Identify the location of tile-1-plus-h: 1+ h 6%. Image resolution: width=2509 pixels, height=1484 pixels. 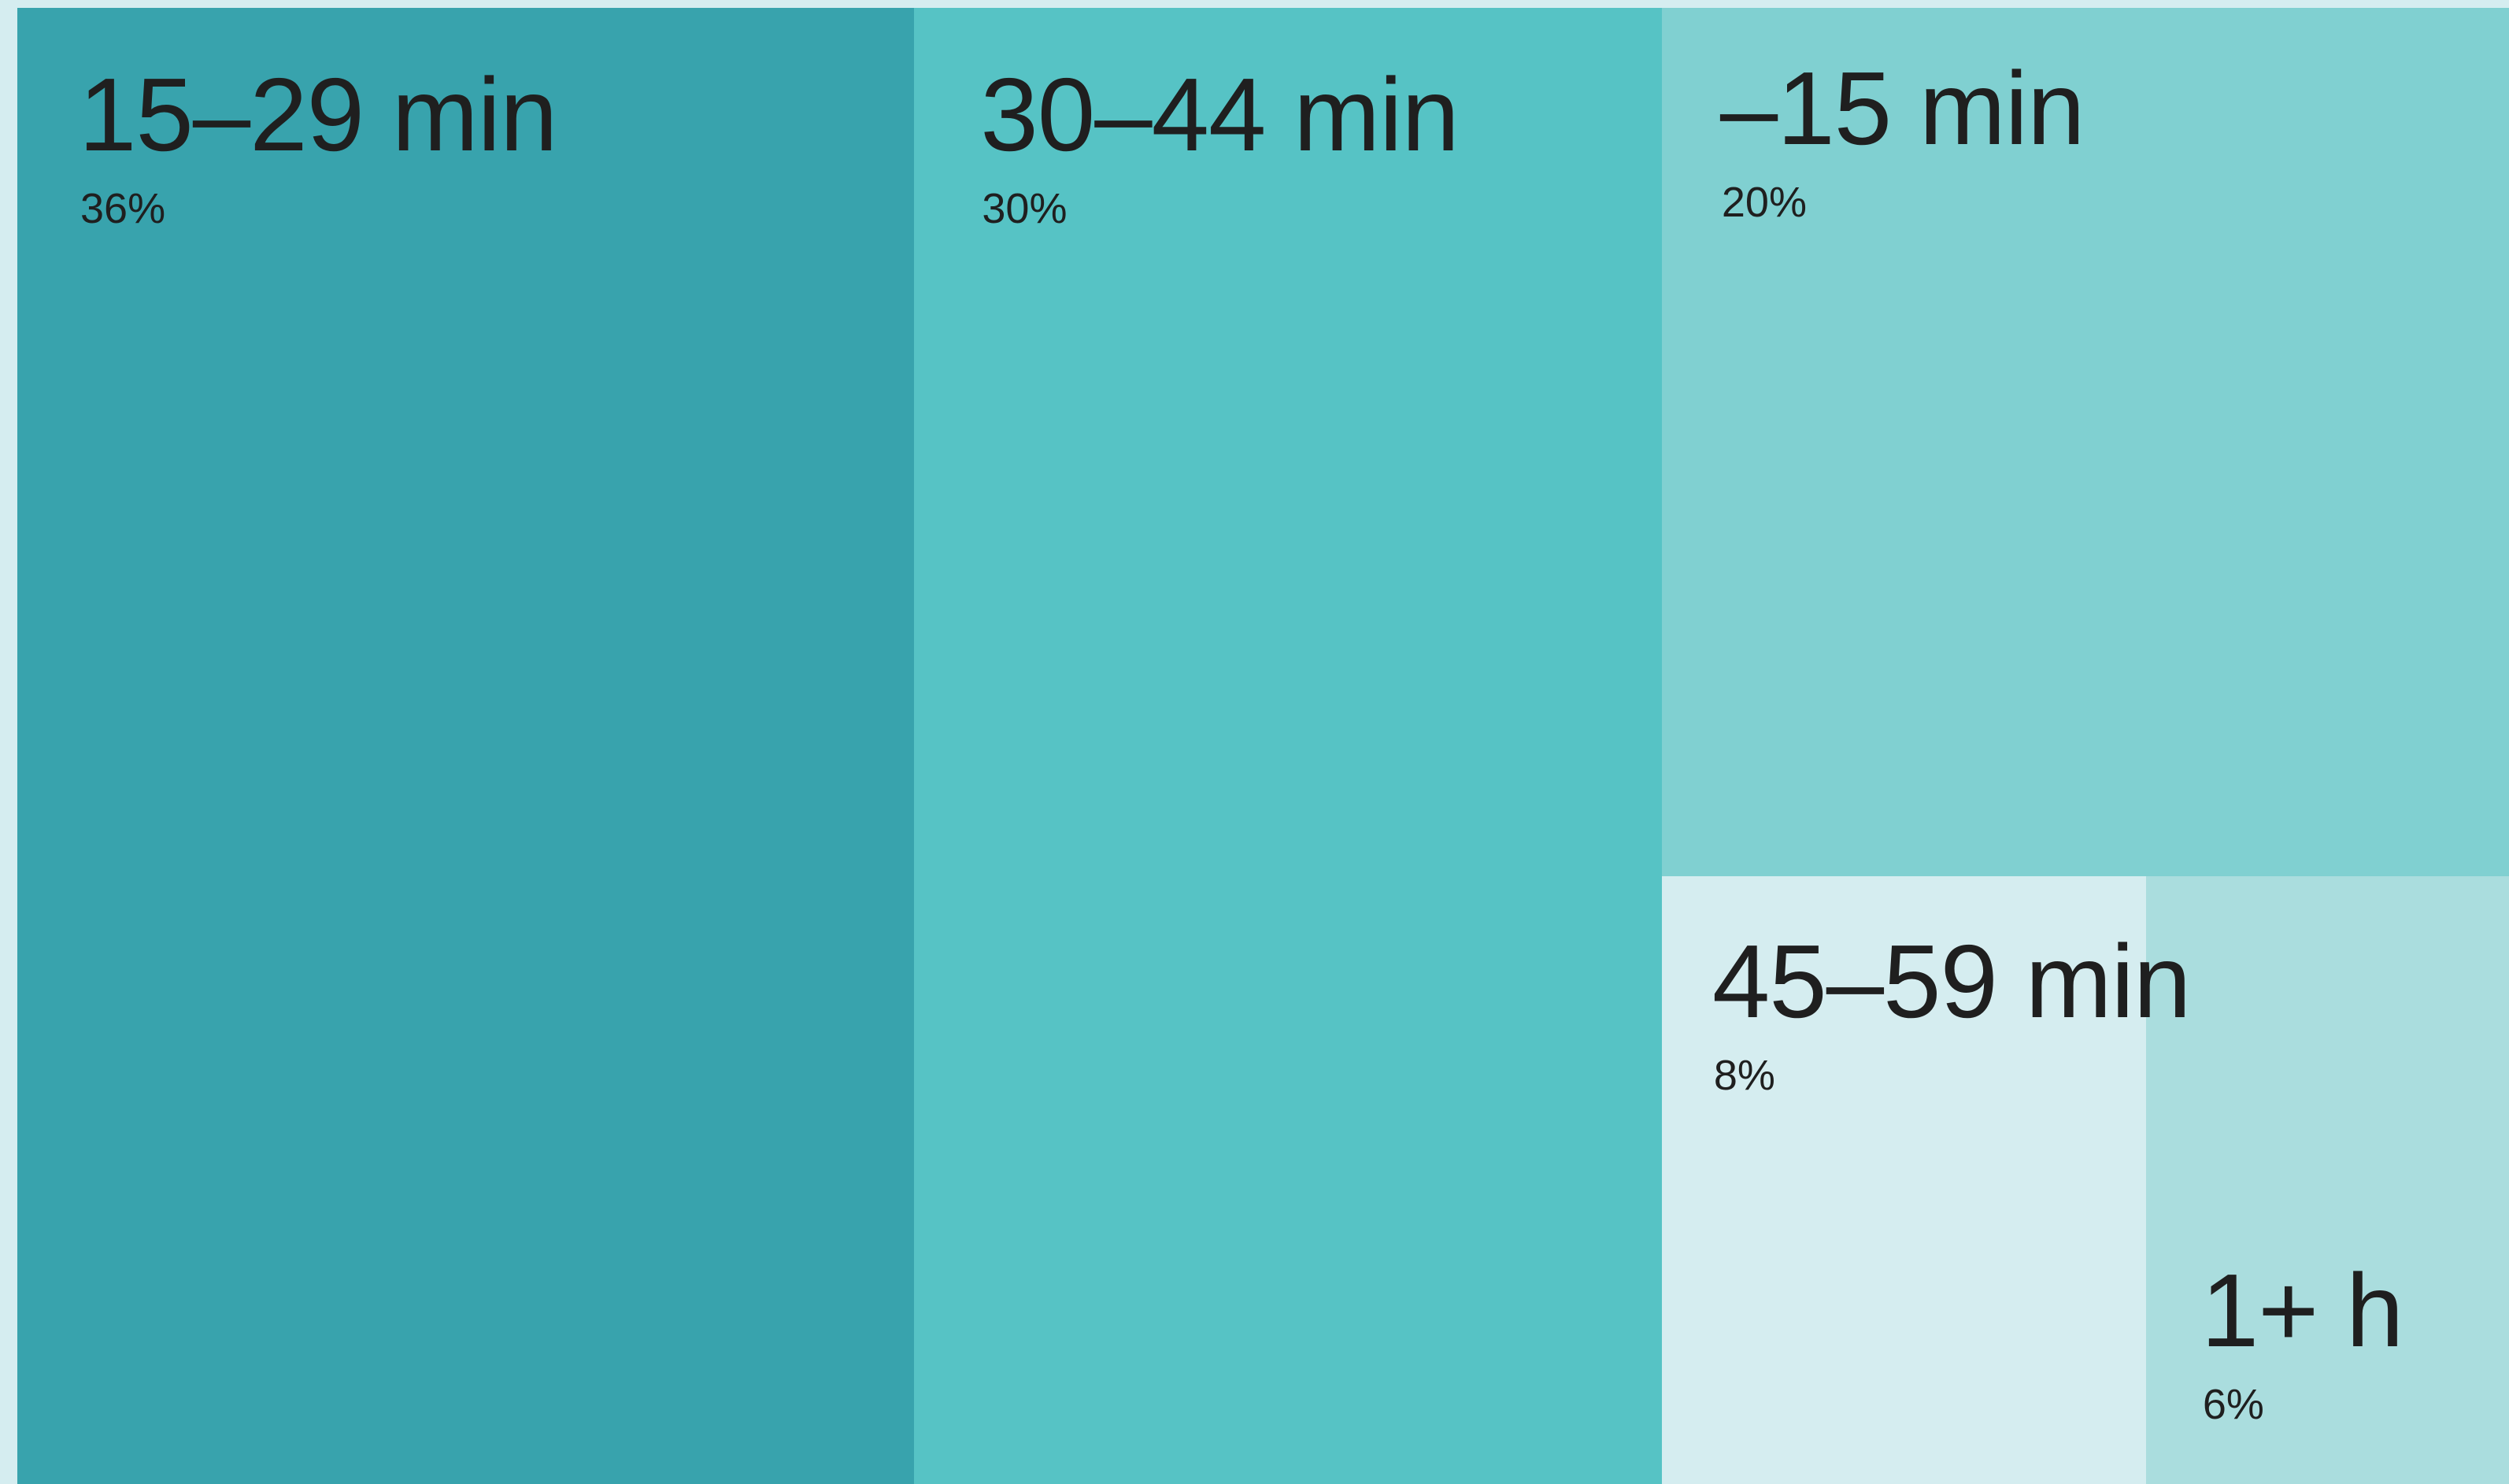
(2327, 1180).